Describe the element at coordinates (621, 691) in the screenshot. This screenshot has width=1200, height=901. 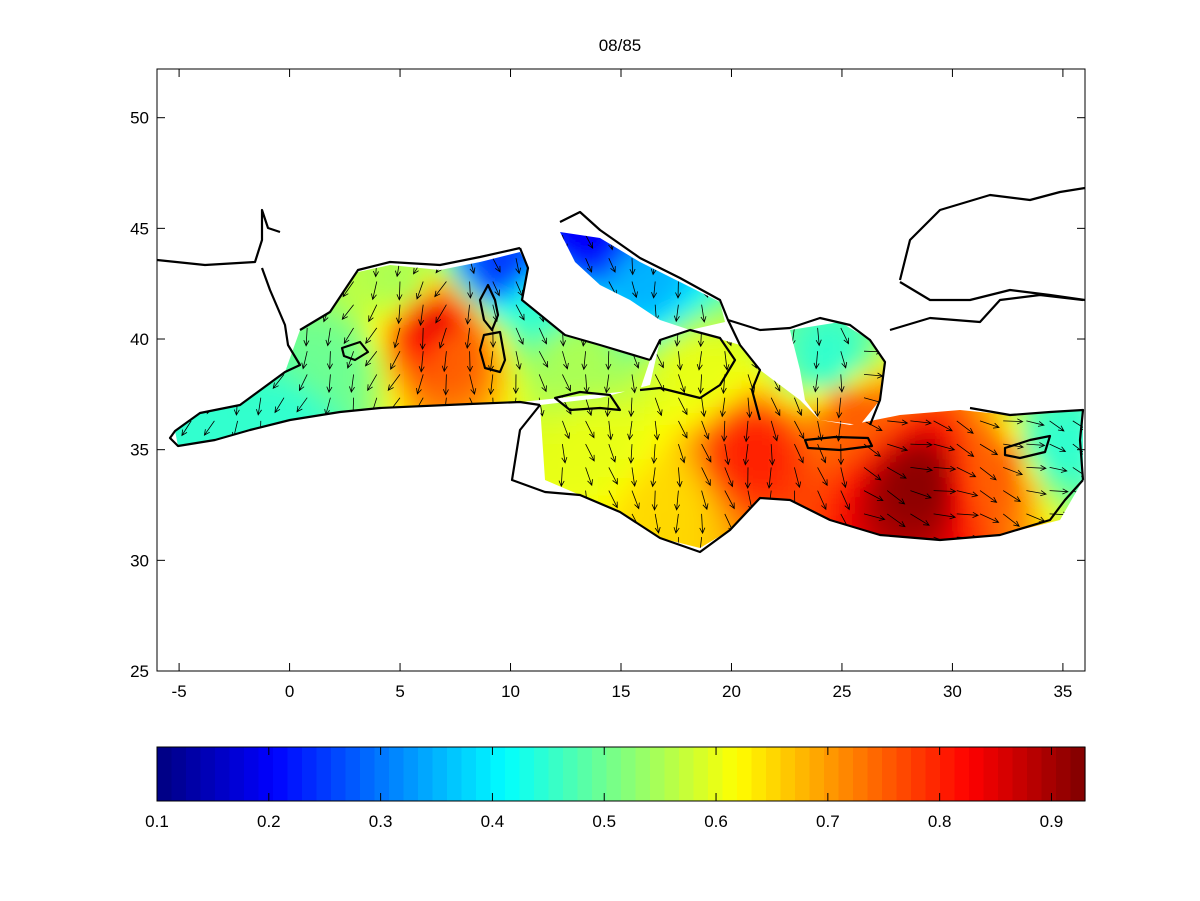
I see `x-tick-label: 15` at that location.